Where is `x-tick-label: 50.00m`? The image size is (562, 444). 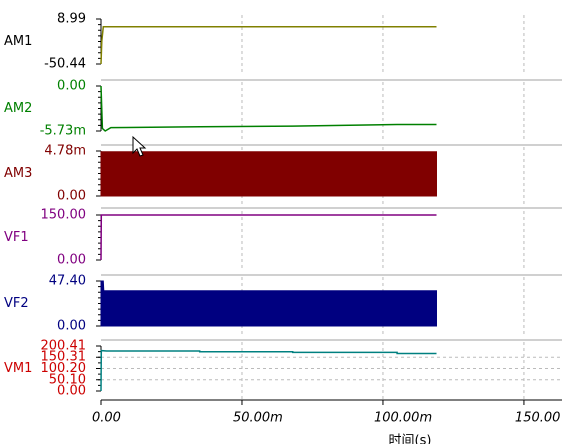
x-tick-label: 50.00m is located at coordinates (258, 418).